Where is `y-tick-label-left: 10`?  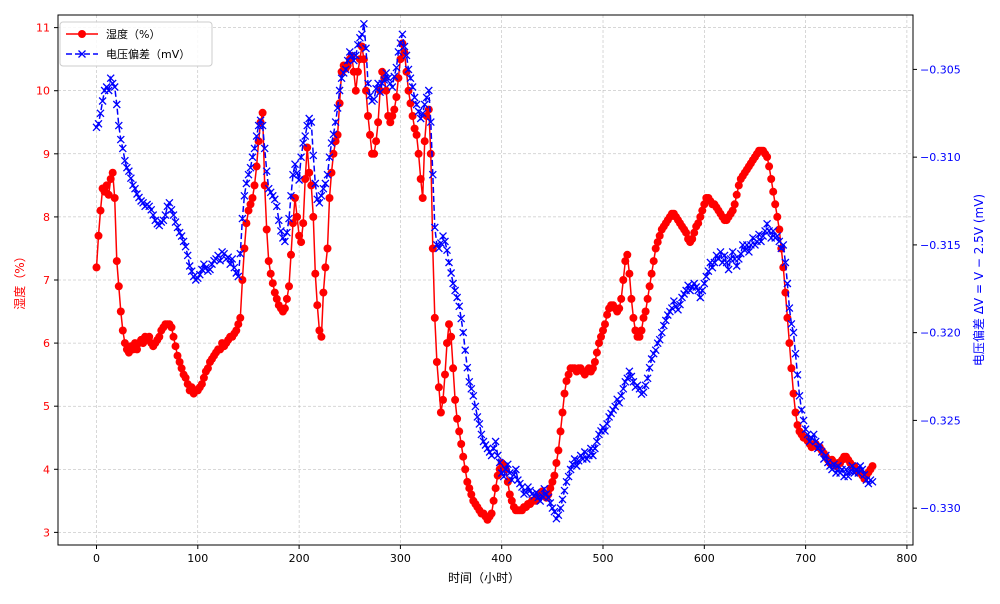
y-tick-label-left: 10 is located at coordinates (43, 91).